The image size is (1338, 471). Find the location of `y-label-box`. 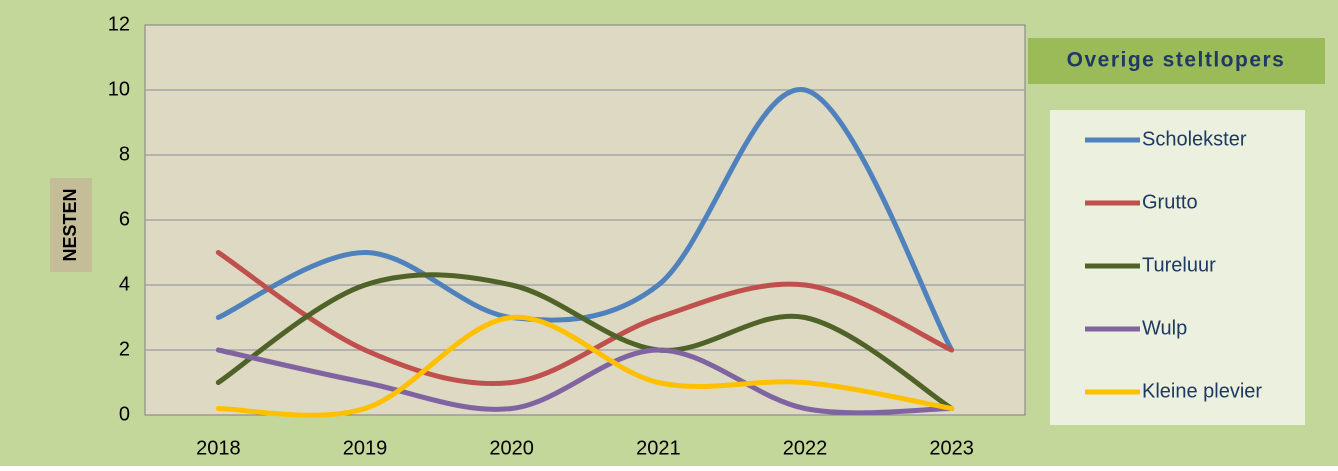

y-label-box is located at coordinates (71, 225).